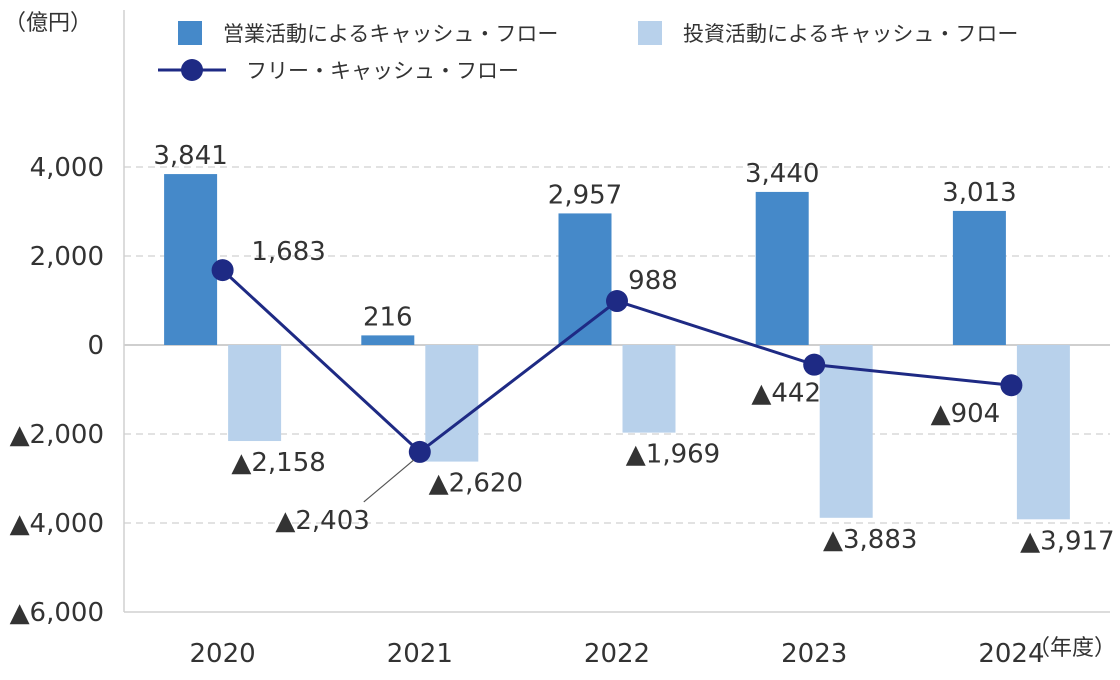 Image resolution: width=1120 pixels, height=680 pixels. I want to click on investing-cf-value-label: ▲3,917, so click(1067, 541).